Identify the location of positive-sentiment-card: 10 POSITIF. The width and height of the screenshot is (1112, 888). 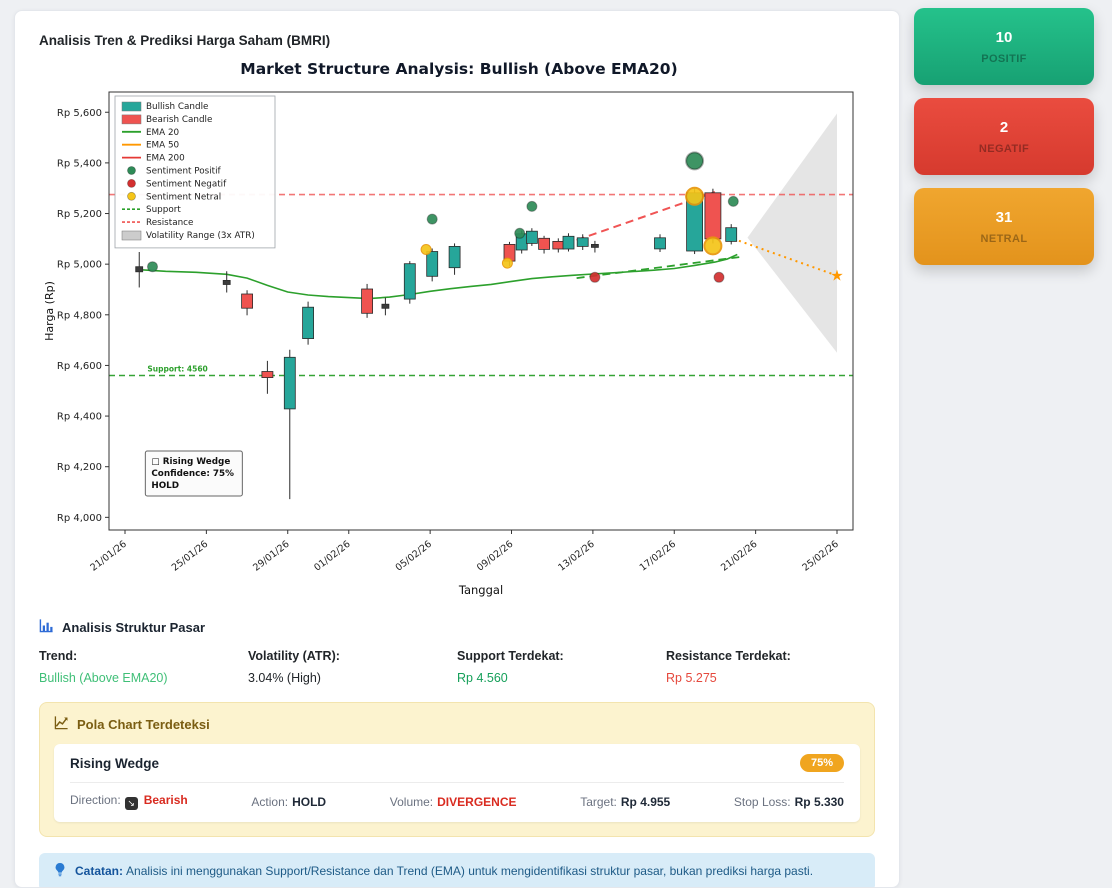
(1004, 46).